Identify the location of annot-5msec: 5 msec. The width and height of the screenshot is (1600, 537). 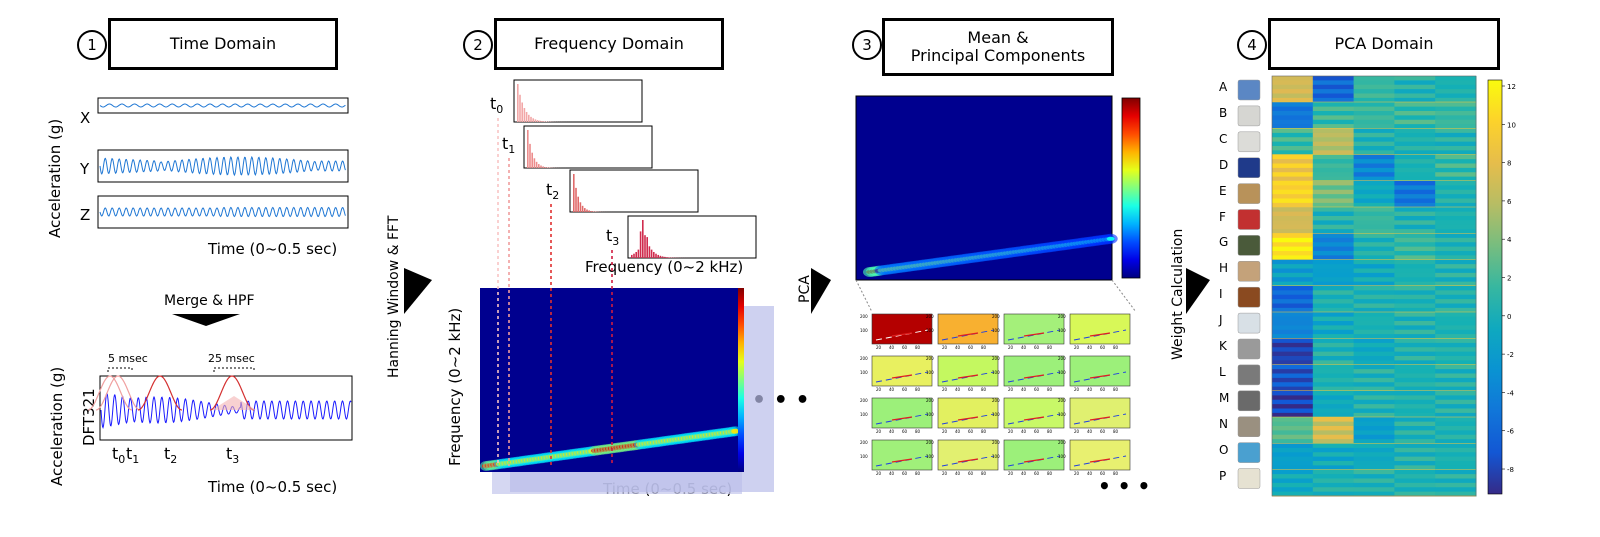
(128, 358).